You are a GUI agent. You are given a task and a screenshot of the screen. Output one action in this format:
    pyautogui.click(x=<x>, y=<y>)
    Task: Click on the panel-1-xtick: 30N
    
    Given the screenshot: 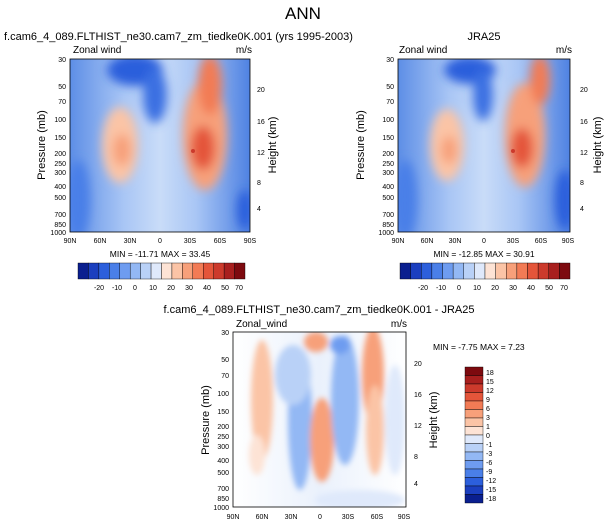 What is the action you would take?
    pyautogui.click(x=130, y=241)
    